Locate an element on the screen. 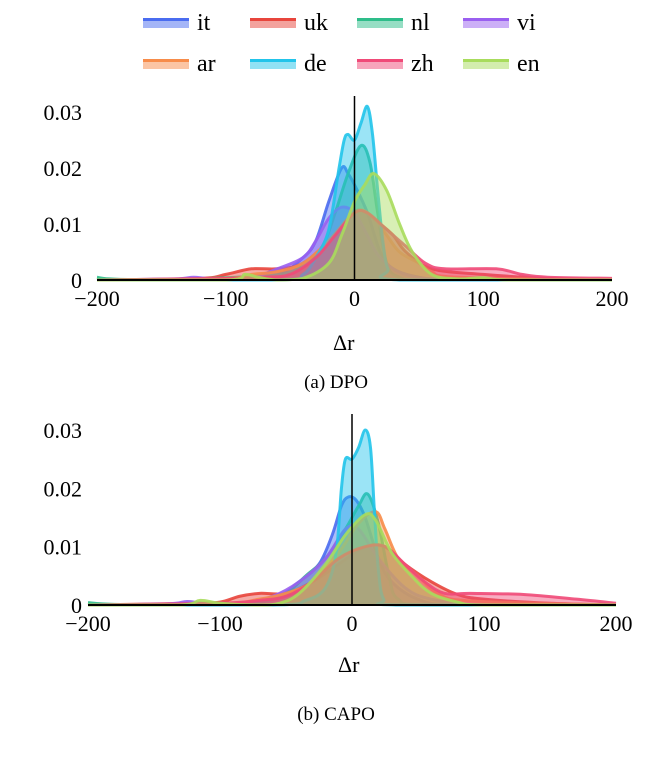  legend-label: de is located at coordinates (315, 64).